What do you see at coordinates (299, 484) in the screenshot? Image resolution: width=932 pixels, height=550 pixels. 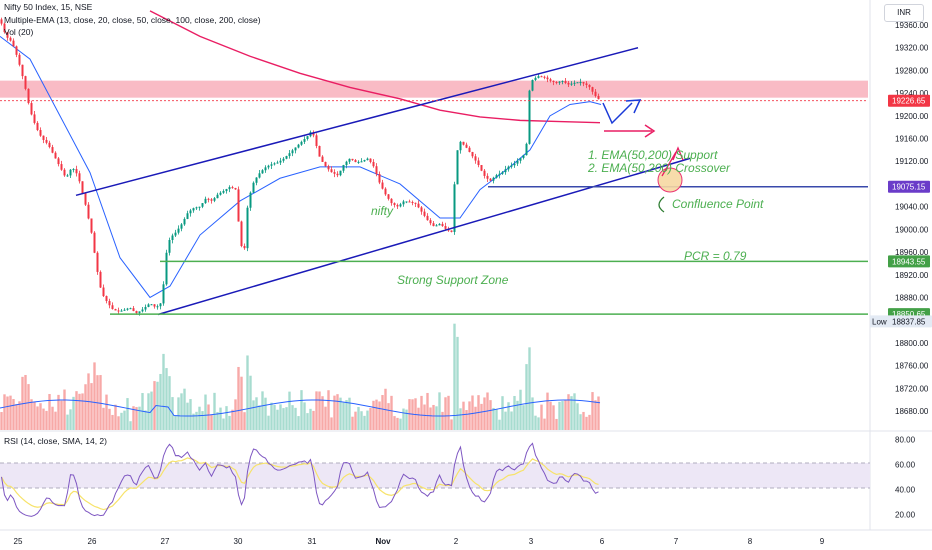 I see `rsi-sma-line` at bounding box center [299, 484].